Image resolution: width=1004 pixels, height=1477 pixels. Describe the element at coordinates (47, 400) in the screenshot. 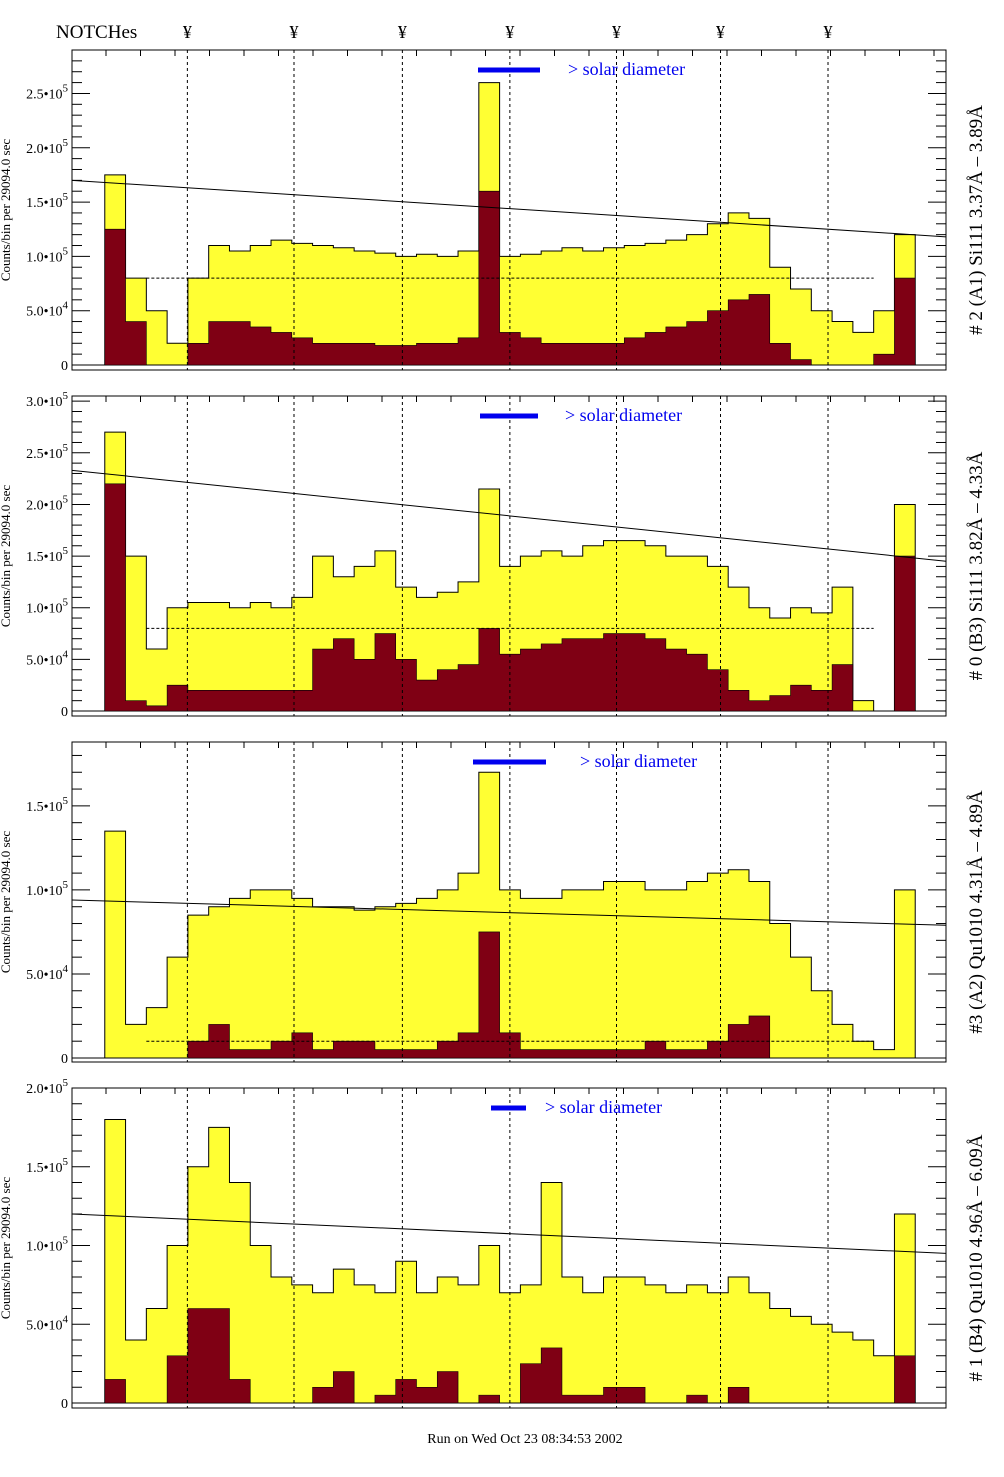

I see `y-tick-label: 3.0•105` at that location.